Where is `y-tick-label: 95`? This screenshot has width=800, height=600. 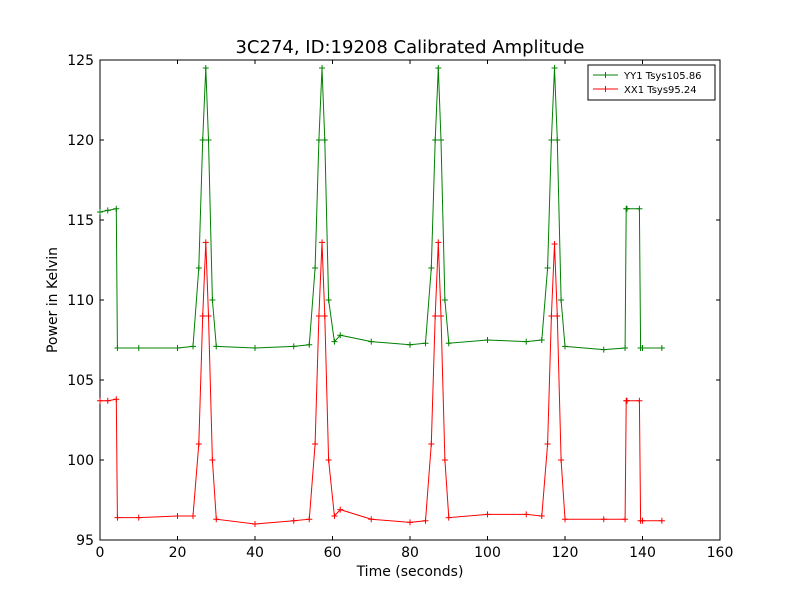 y-tick-label: 95 is located at coordinates (85, 541).